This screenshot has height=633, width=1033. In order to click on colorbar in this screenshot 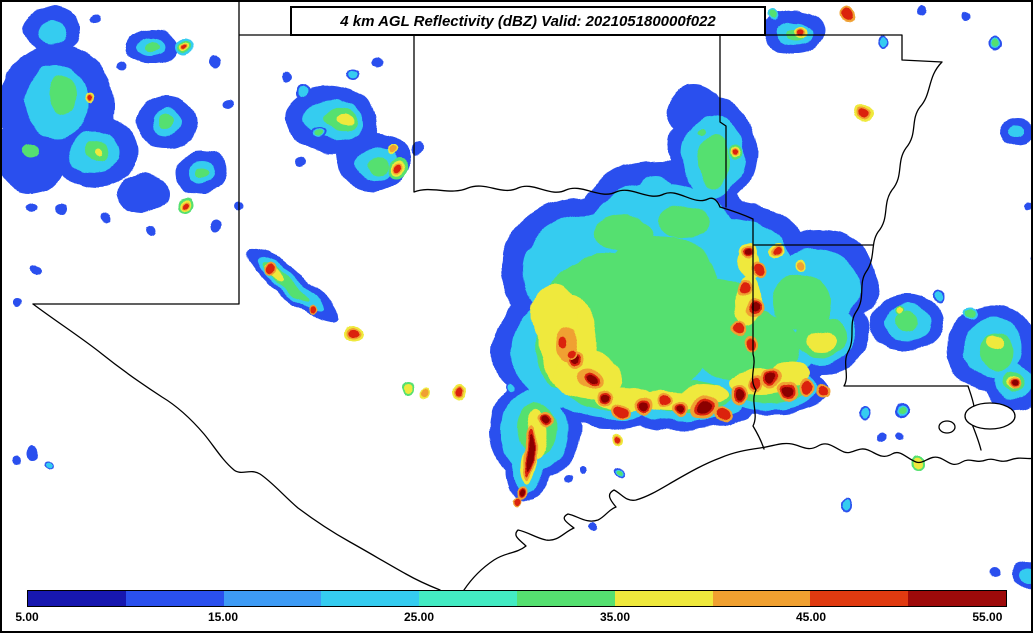, I will do `click(517, 598)`.